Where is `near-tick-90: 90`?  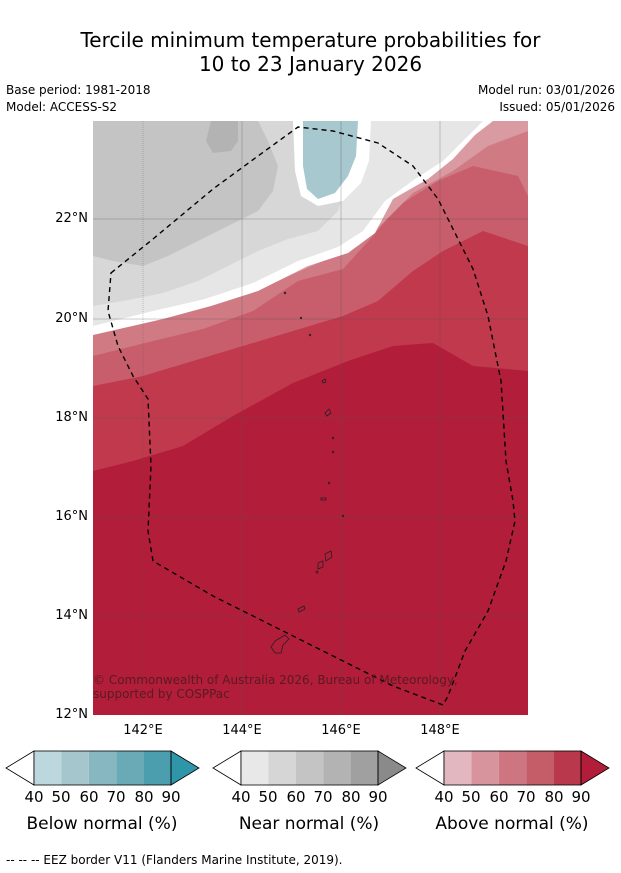
near-tick-90: 90 is located at coordinates (378, 797).